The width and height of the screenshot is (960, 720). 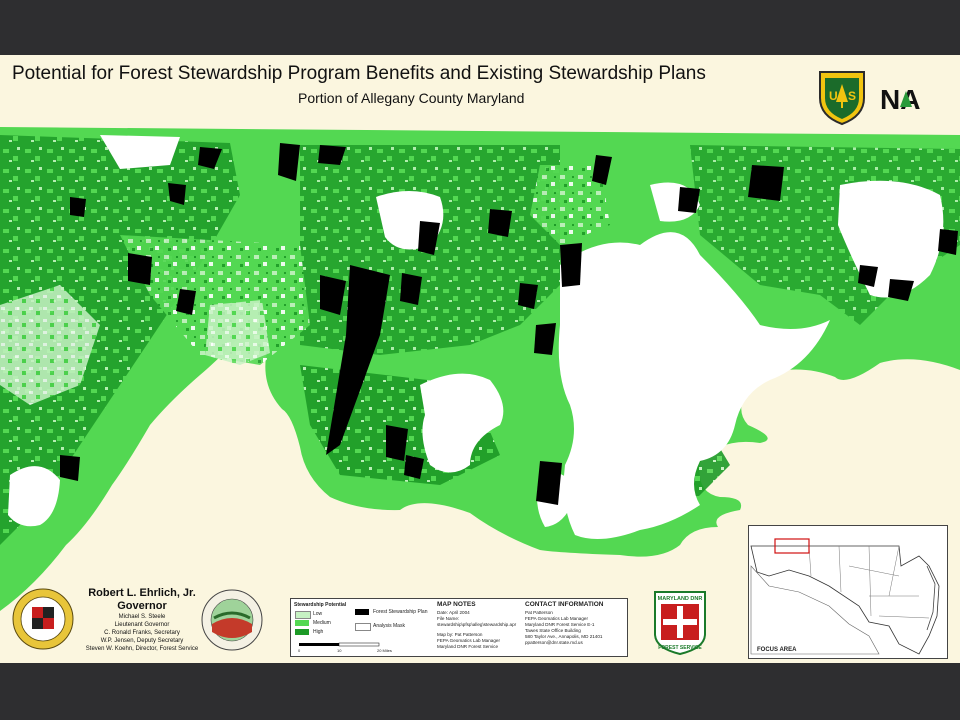 I want to click on contact-line: Pat Patterson, so click(x=539, y=612).